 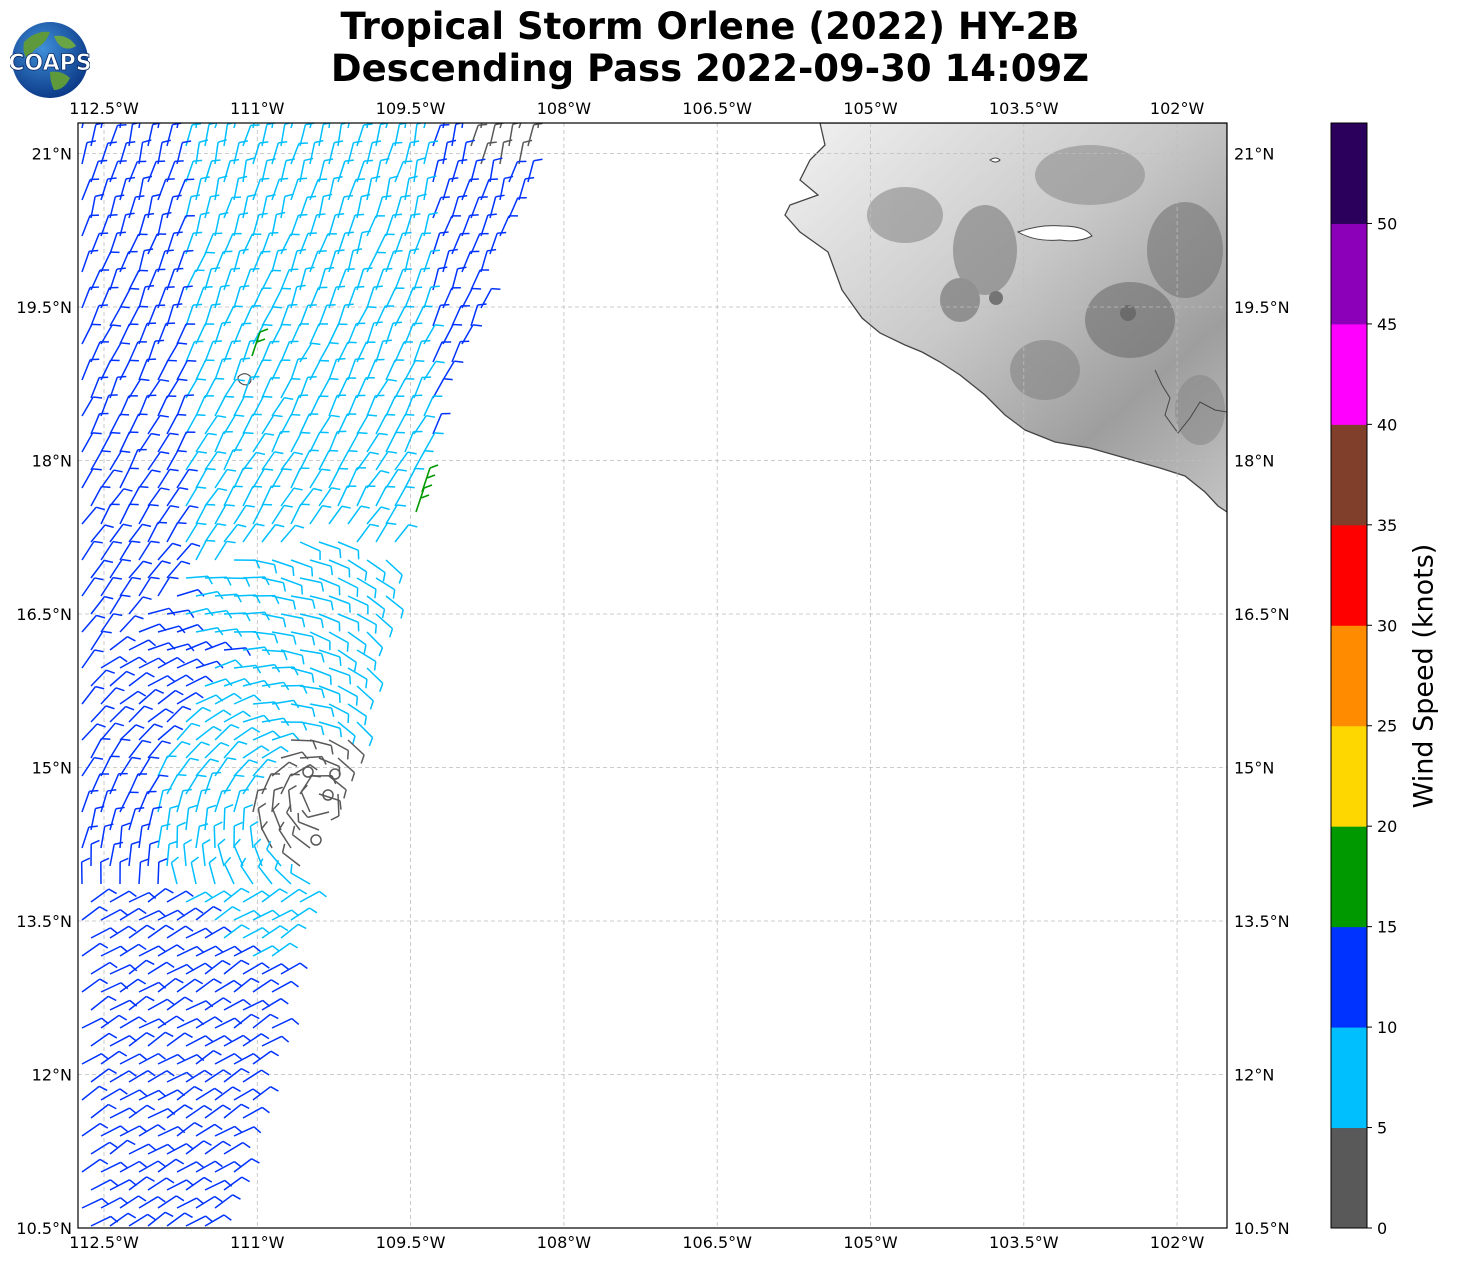 What do you see at coordinates (1262, 307) in the screenshot?
I see `lat-label-right: 19.5°N` at bounding box center [1262, 307].